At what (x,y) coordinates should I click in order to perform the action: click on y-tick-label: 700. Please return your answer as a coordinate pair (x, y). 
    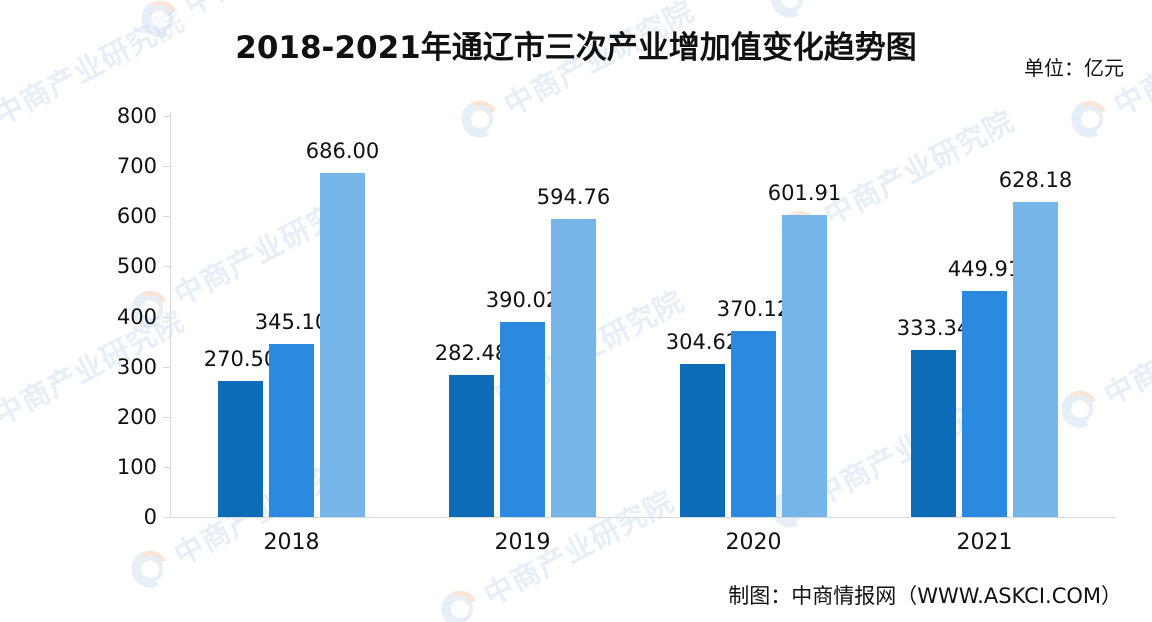
    Looking at the image, I should click on (136, 166).